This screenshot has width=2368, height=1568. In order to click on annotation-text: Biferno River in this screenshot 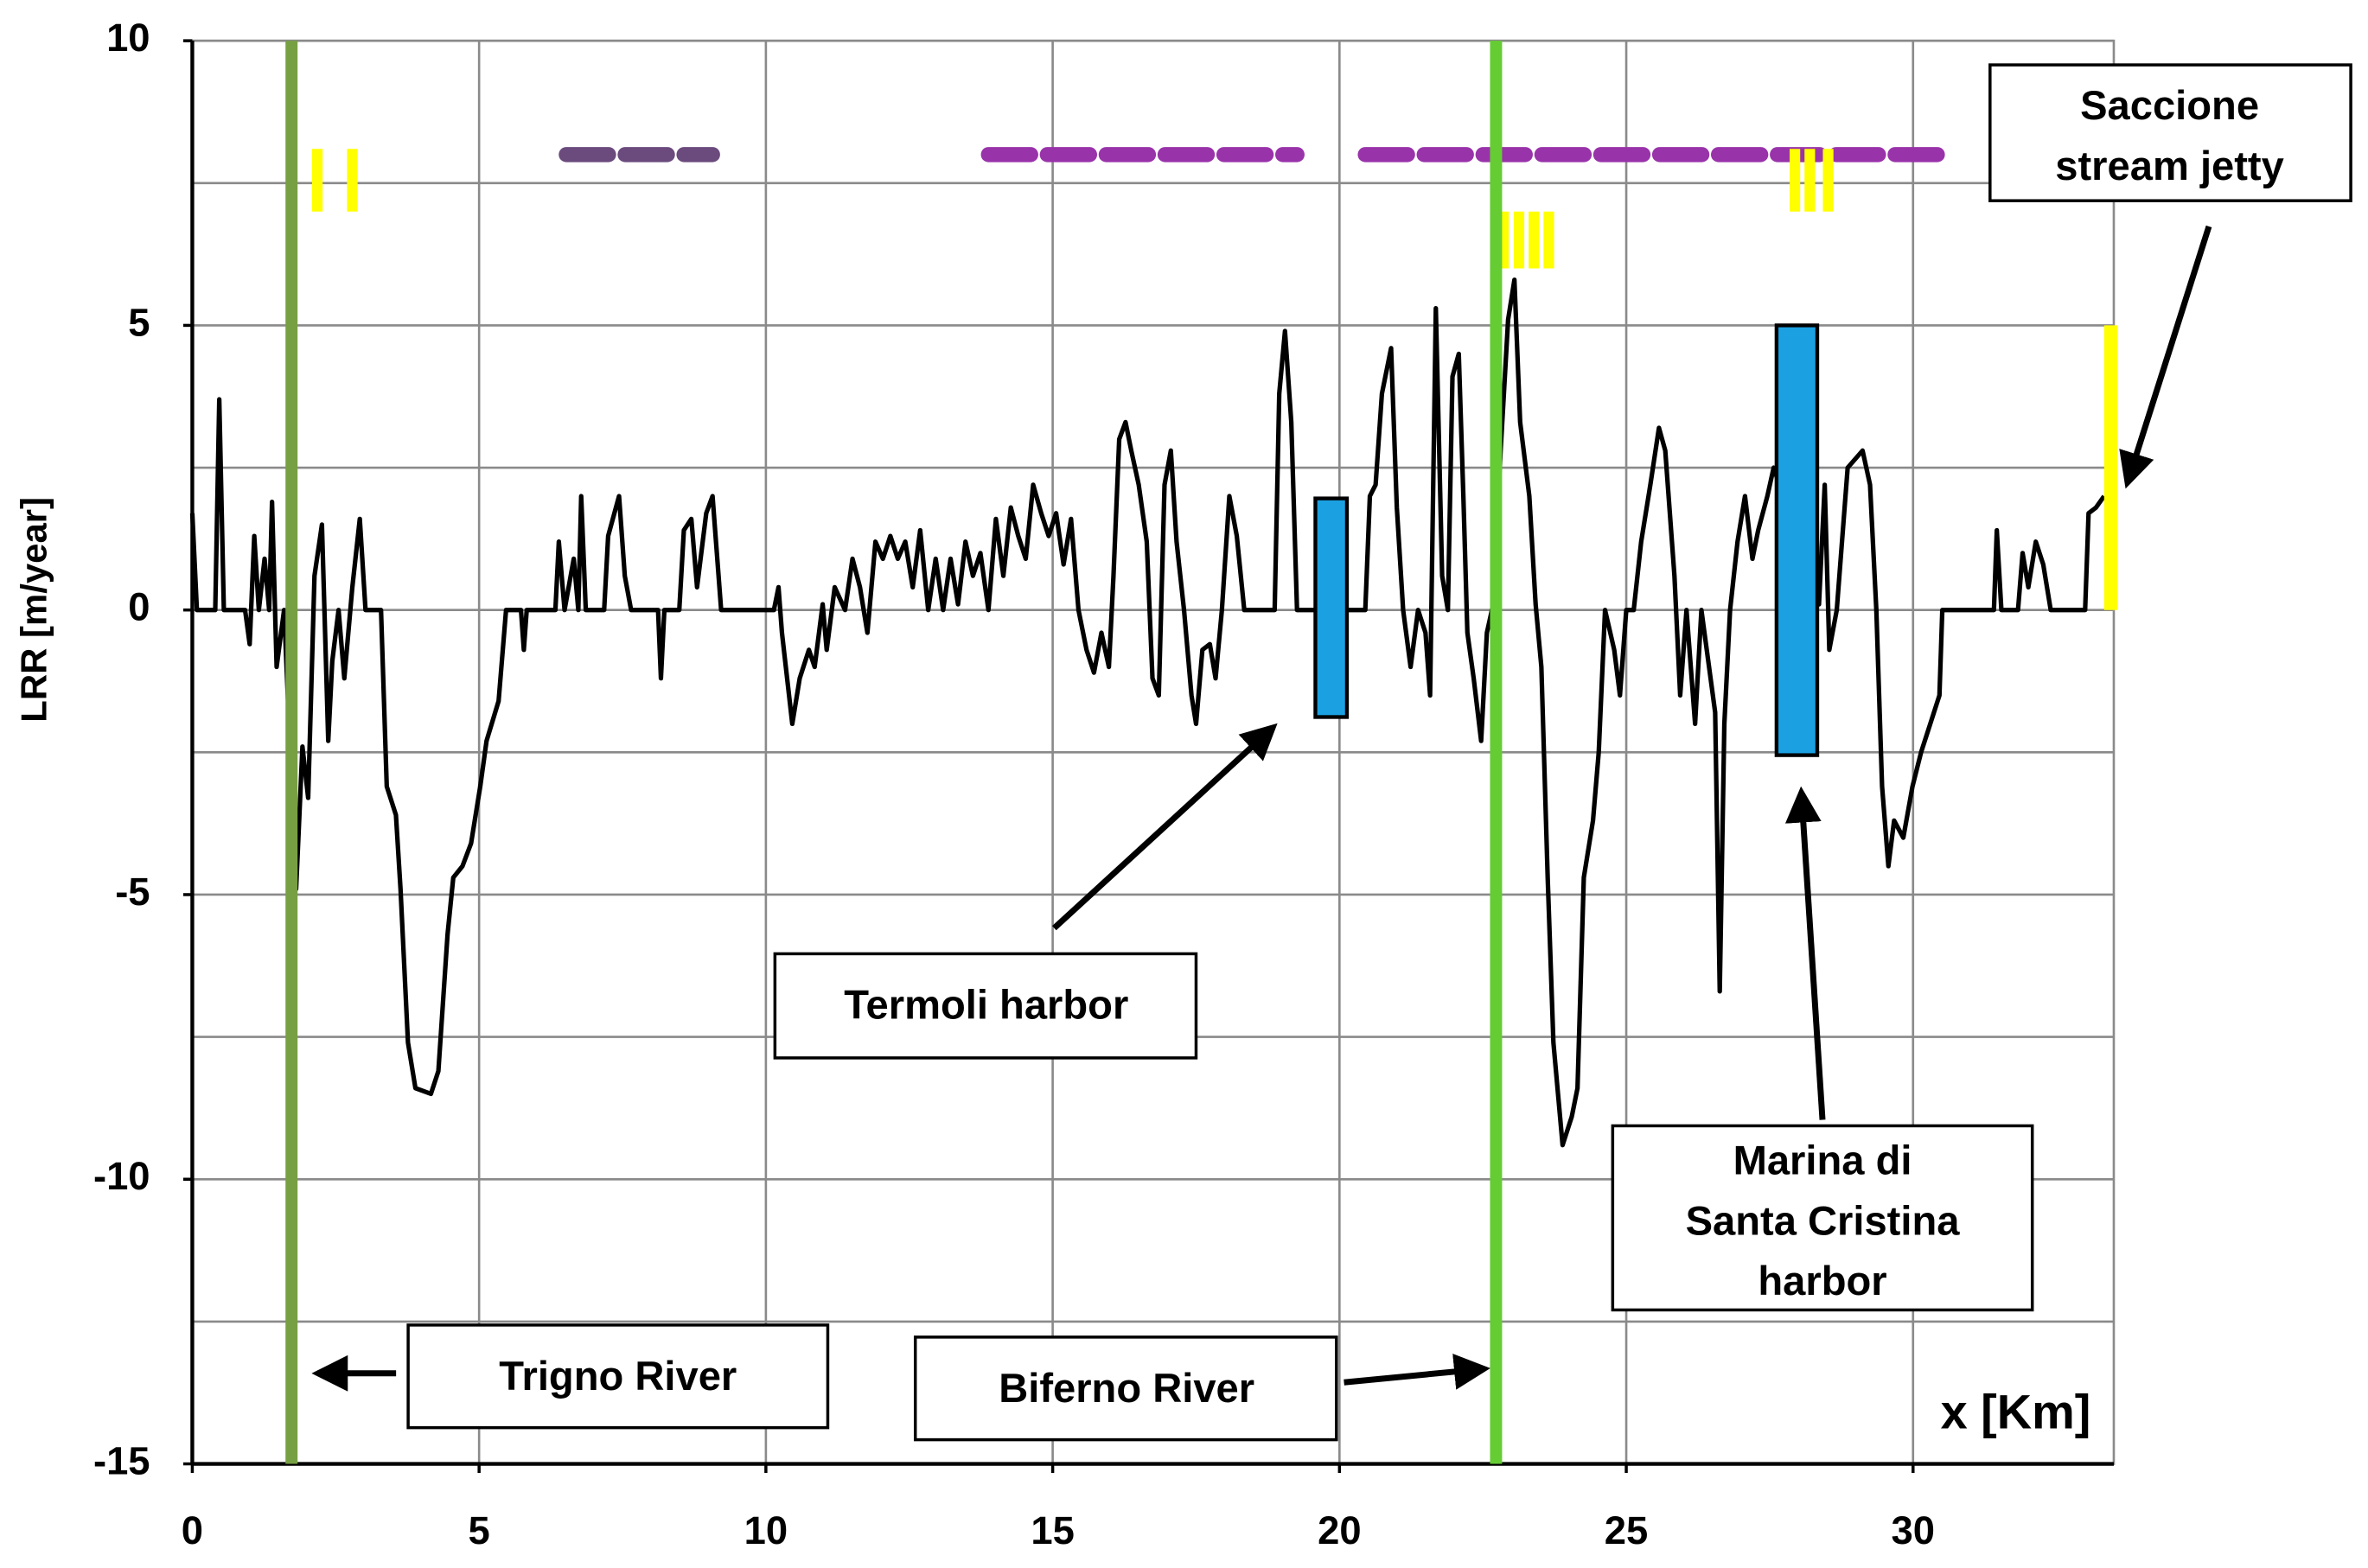, I will do `click(1126, 1388)`.